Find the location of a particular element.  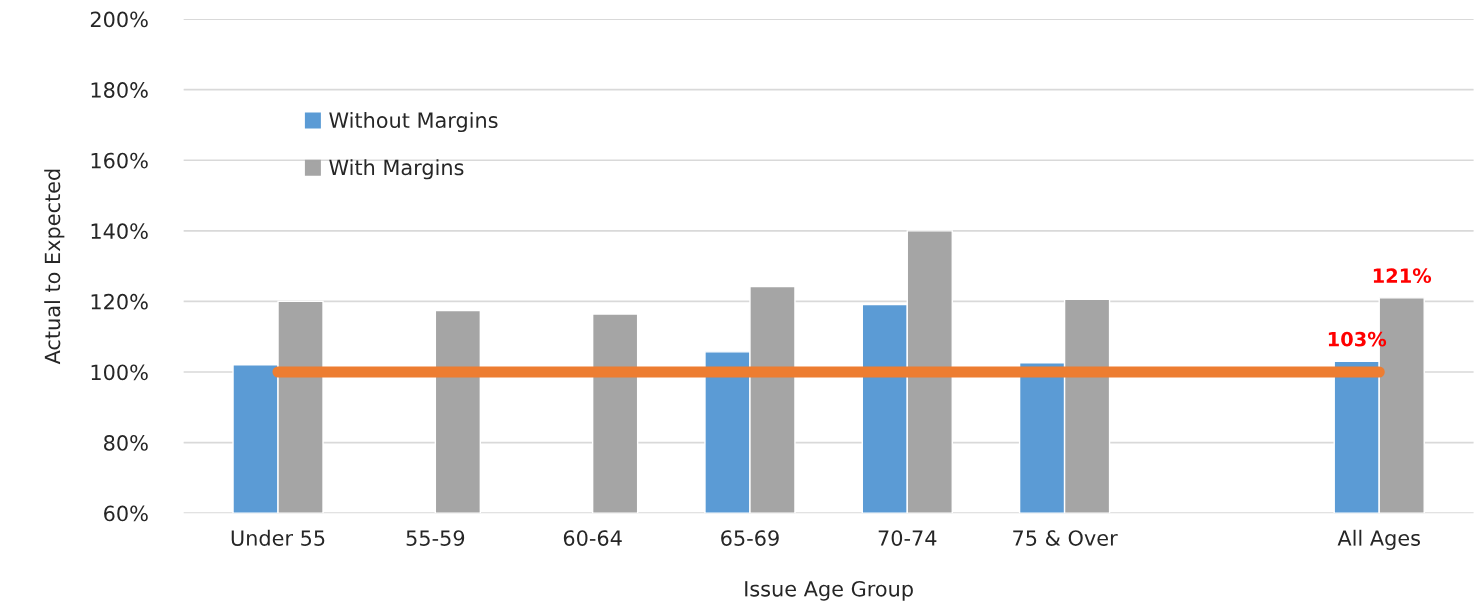

y-tick-label: 60% is located at coordinates (126, 513).